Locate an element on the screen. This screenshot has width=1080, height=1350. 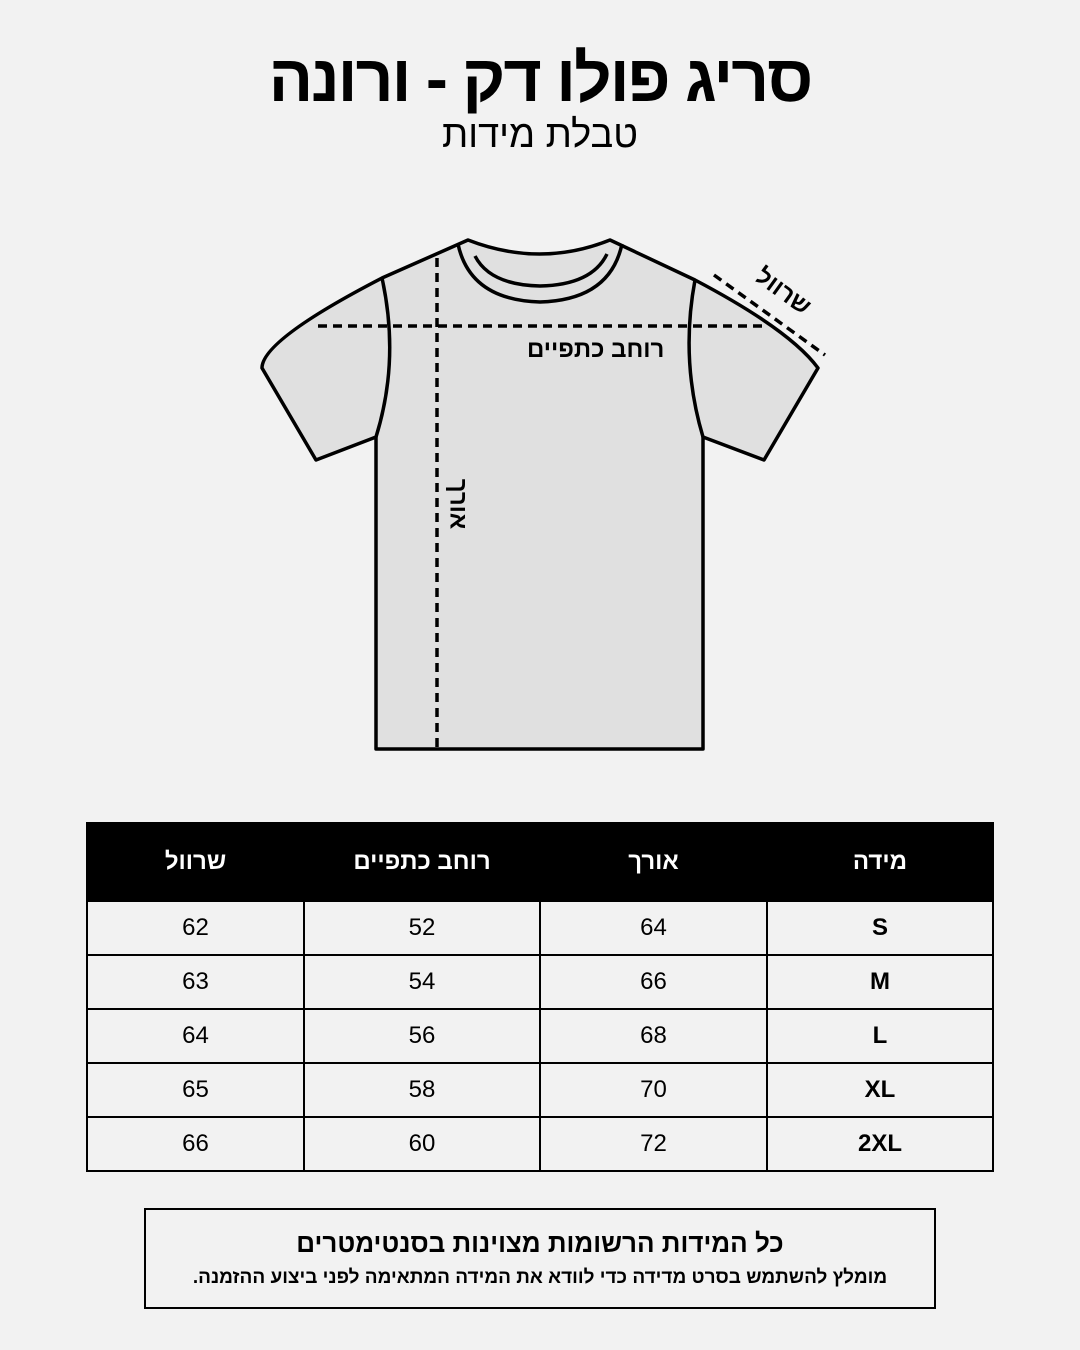
cell-sleeve: 65 is located at coordinates (195, 1090).